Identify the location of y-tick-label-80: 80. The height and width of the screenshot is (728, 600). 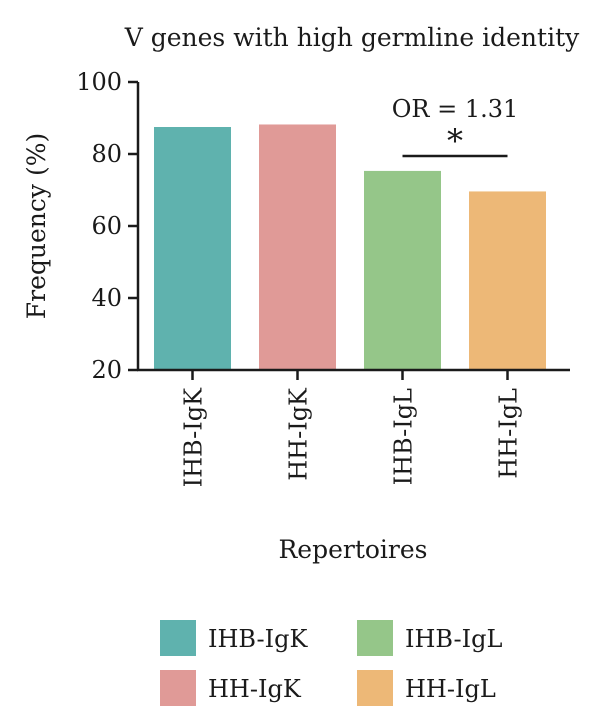
(106, 154).